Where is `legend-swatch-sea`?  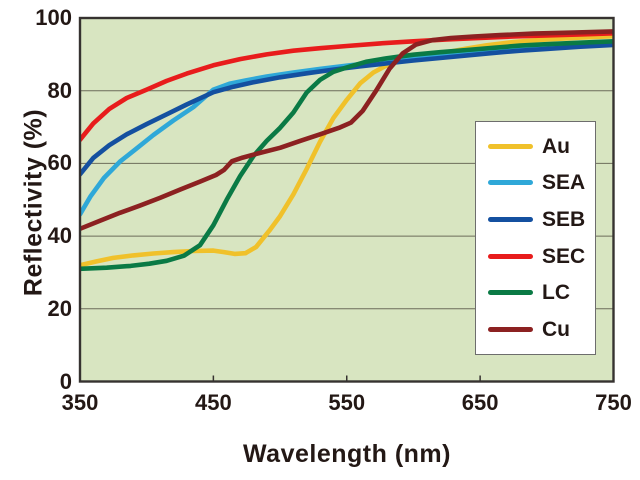
legend-swatch-sea is located at coordinates (510, 183).